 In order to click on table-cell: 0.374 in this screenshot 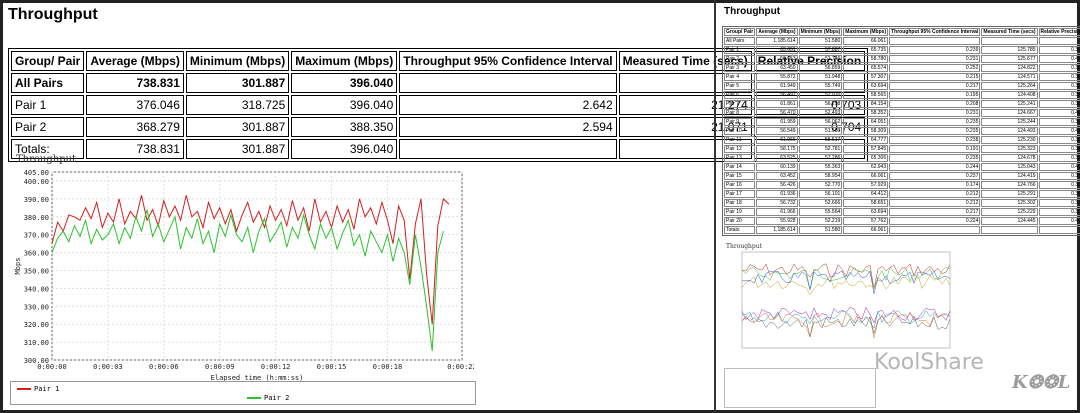, I will do `click(1059, 203)`.